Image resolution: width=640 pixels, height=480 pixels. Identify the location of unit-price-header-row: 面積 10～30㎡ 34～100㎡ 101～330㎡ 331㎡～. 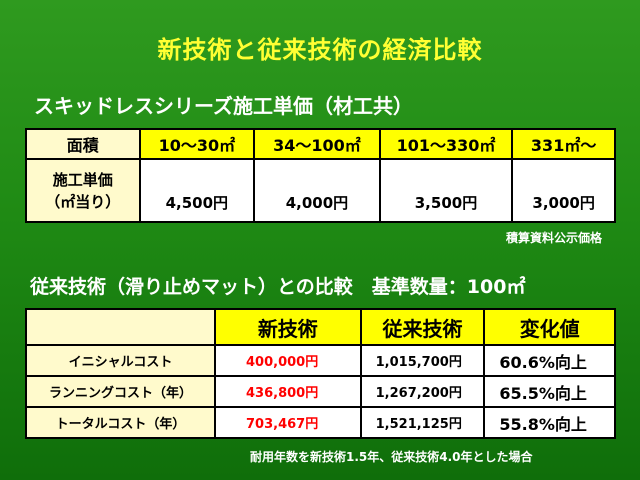
(320, 144).